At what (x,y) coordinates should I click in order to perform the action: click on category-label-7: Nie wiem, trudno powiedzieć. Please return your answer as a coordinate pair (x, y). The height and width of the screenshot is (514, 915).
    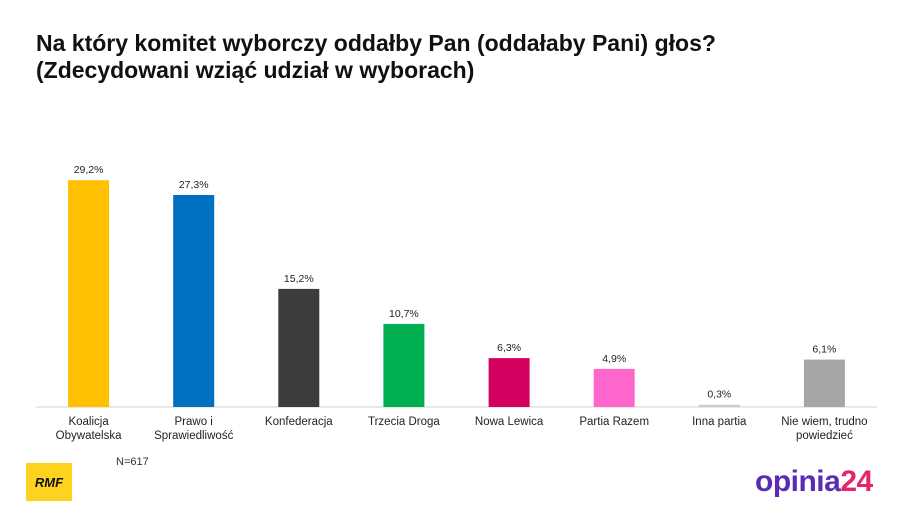
    Looking at the image, I should click on (824, 429).